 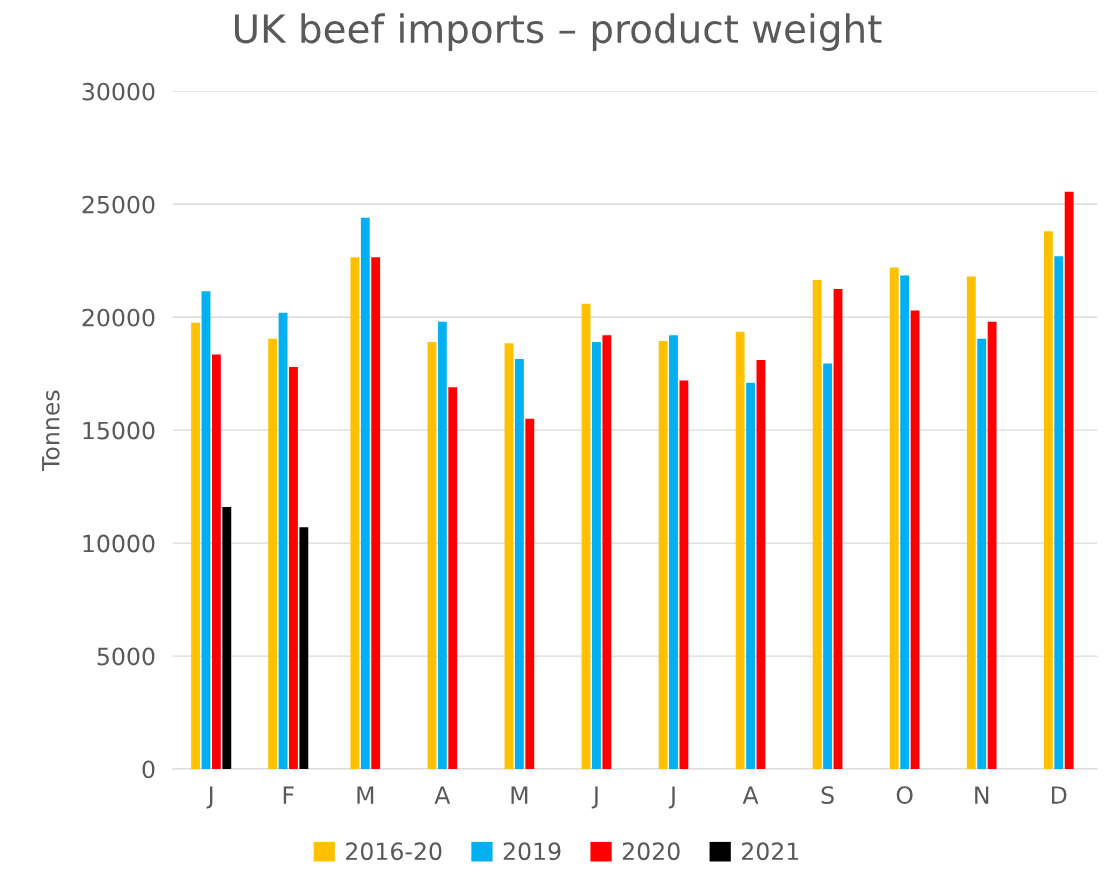 I want to click on x-tick-label: D, so click(x=1059, y=795).